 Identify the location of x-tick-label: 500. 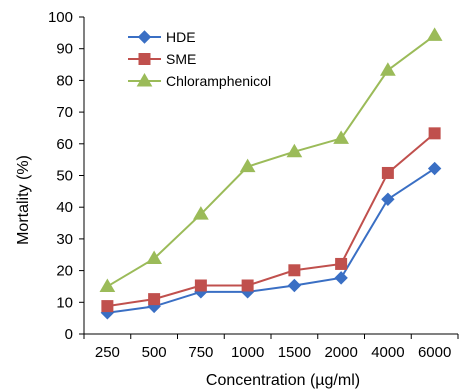
(154, 352).